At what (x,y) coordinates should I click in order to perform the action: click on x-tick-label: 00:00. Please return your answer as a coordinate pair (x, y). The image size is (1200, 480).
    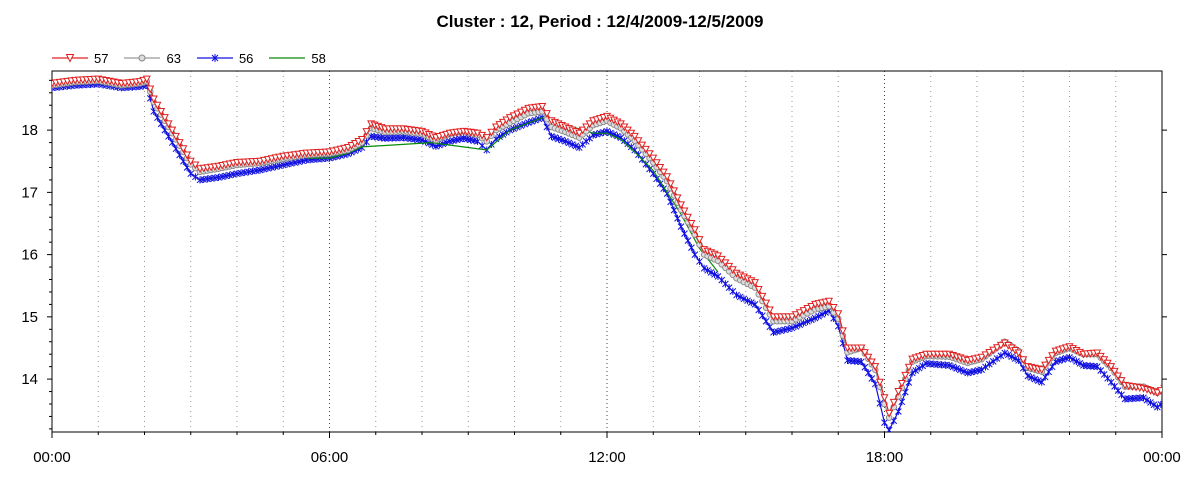
    Looking at the image, I should click on (52, 457).